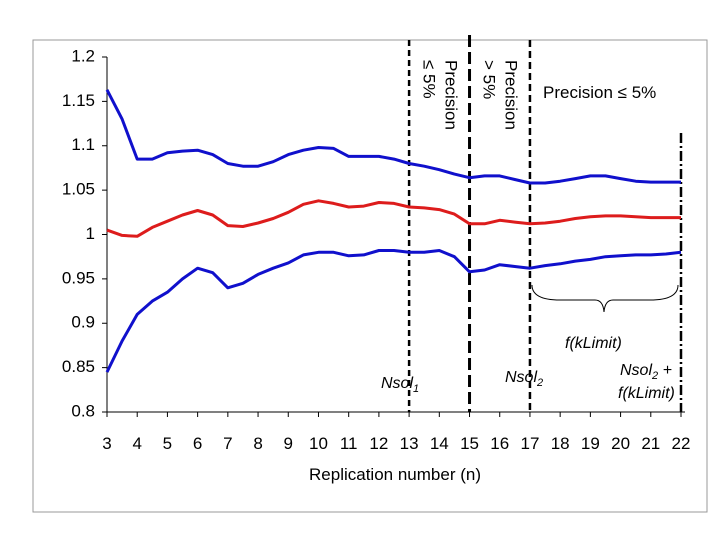  Describe the element at coordinates (90, 233) in the screenshot. I see `y-tick-label: 1` at that location.